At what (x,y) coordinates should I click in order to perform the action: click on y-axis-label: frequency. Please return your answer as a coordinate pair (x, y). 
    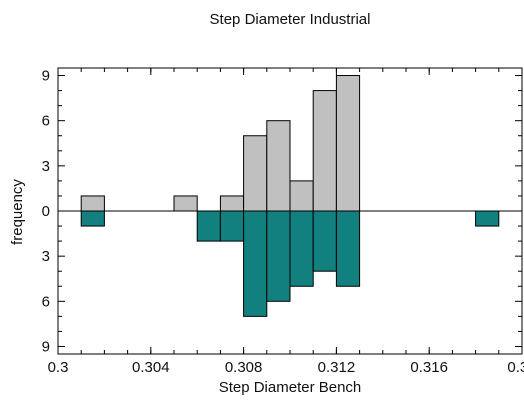
    Looking at the image, I should click on (17, 212).